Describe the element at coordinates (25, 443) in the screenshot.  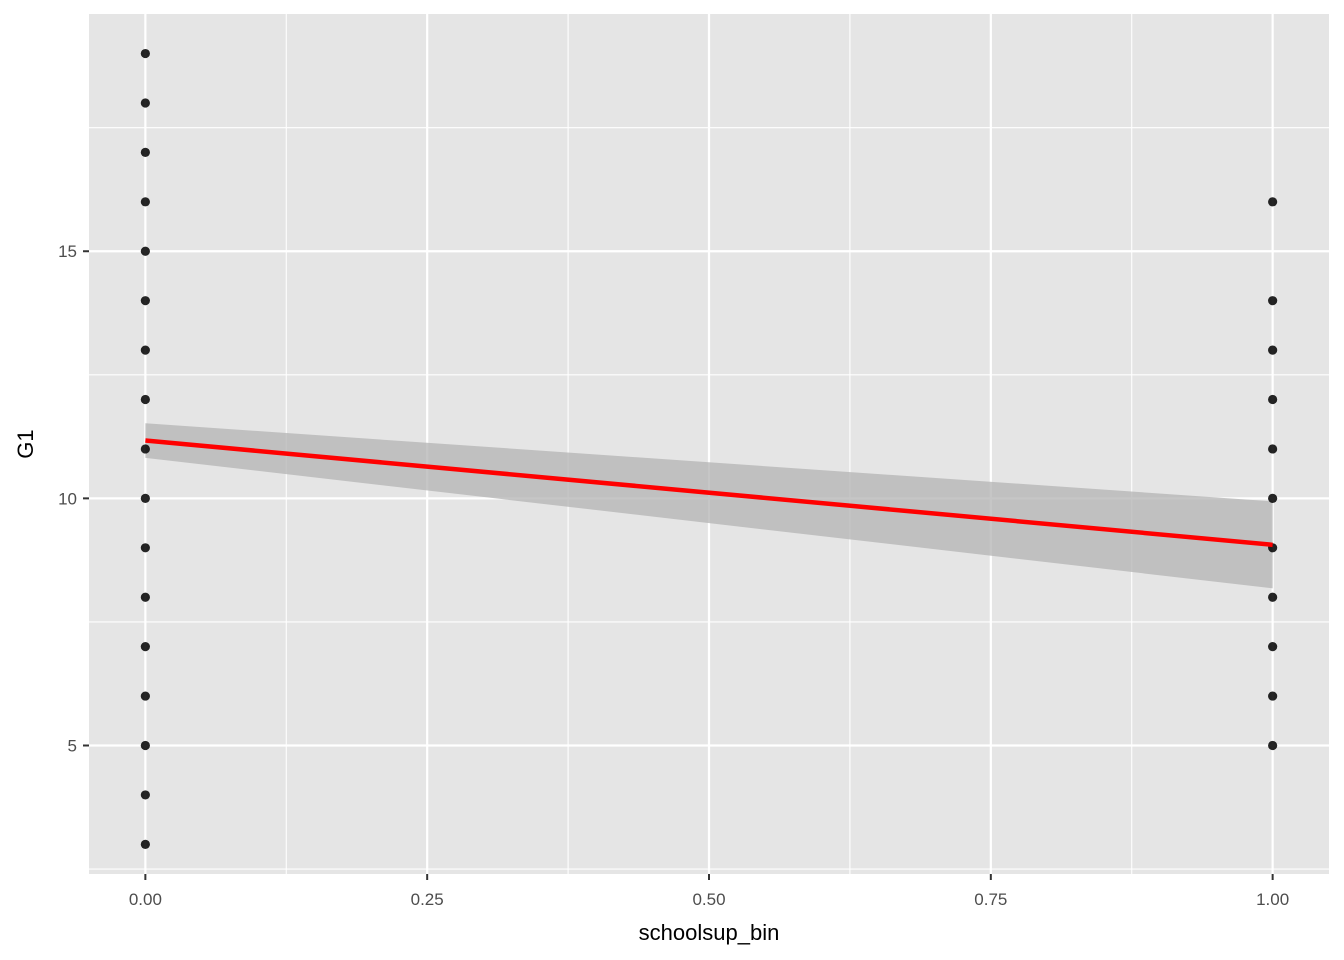
I see `y-axis-title: G1` at that location.